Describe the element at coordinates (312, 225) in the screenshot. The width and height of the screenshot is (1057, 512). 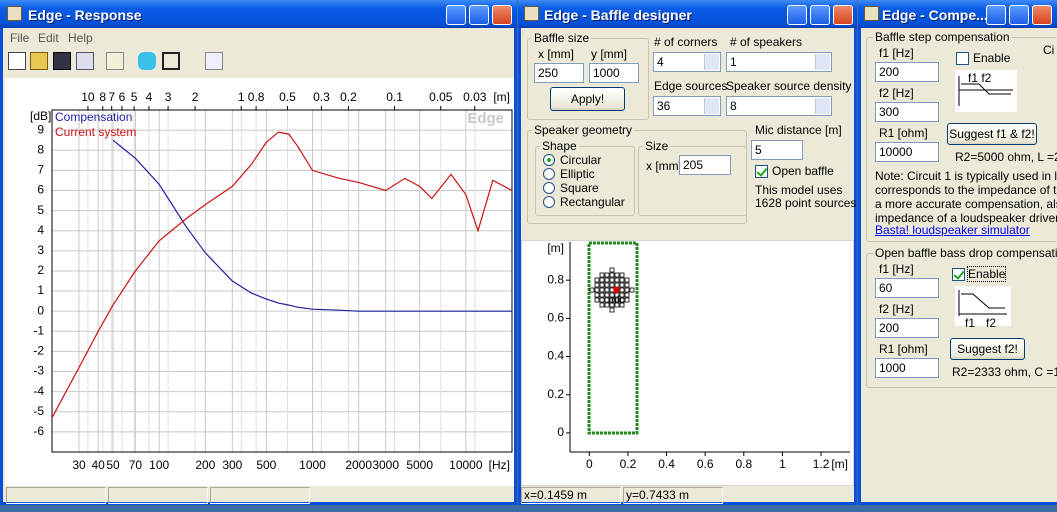
I see `series-line` at that location.